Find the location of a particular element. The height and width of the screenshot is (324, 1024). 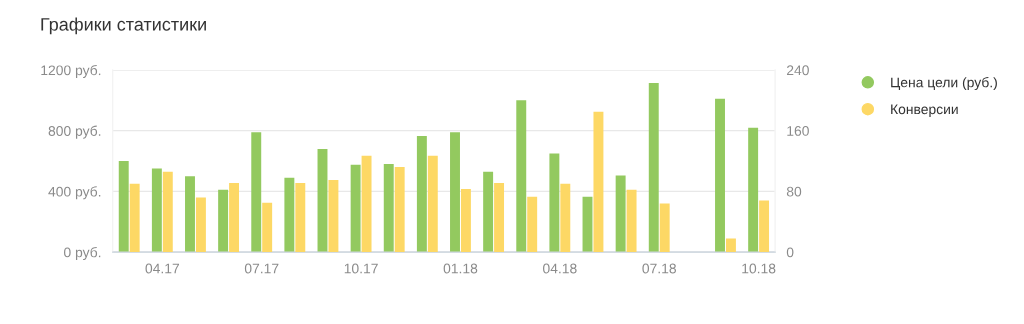

x-tick-label: 04.18 is located at coordinates (560, 268).